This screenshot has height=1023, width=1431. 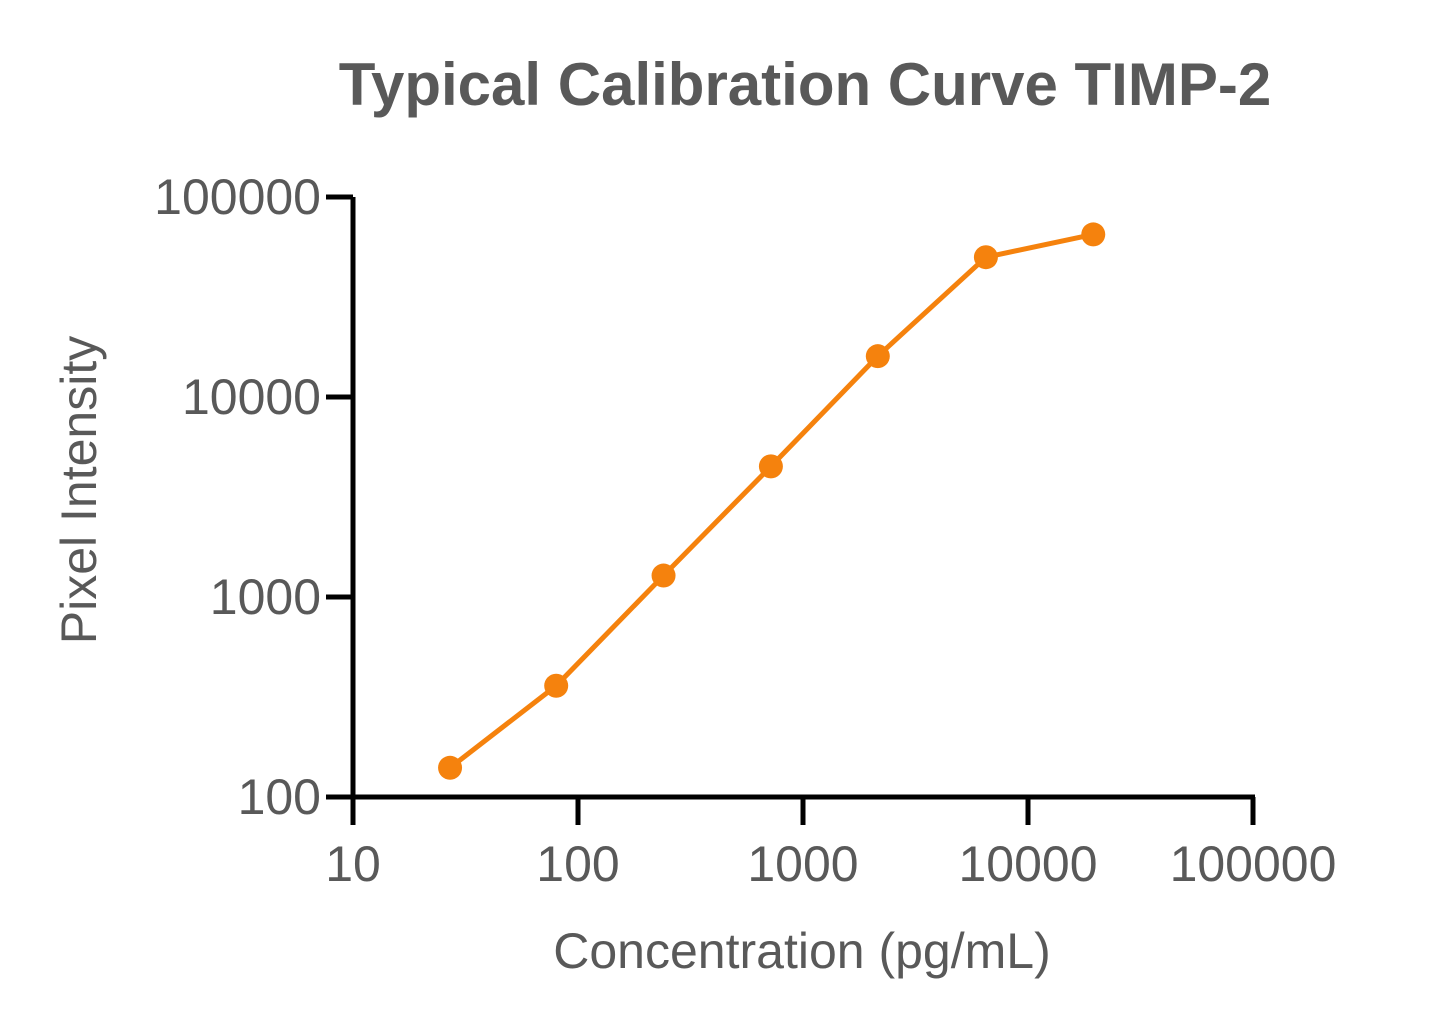 I want to click on x-tick-label: 100000, so click(x=1253, y=864).